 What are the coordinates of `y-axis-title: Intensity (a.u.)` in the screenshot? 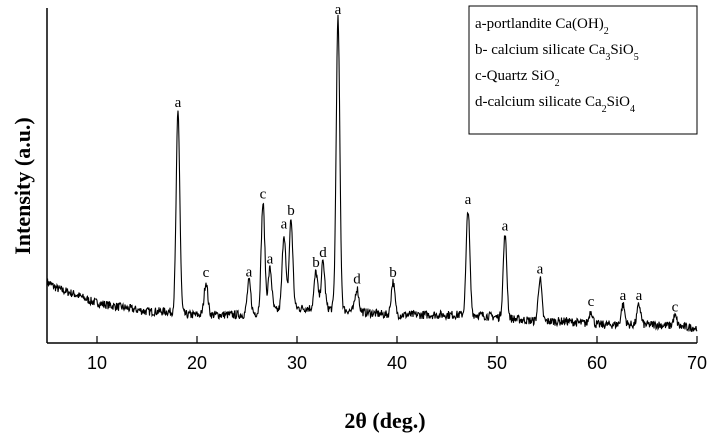 It's located at (22, 186).